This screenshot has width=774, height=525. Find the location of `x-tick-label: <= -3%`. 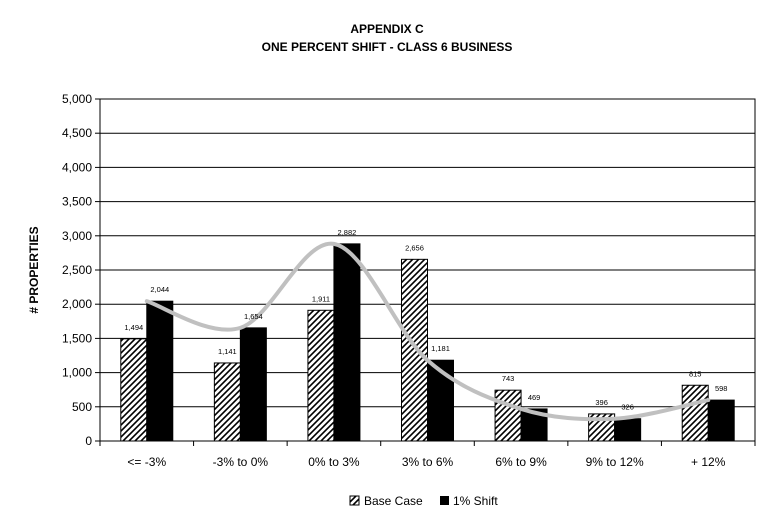

x-tick-label: <= -3% is located at coordinates (146, 462).